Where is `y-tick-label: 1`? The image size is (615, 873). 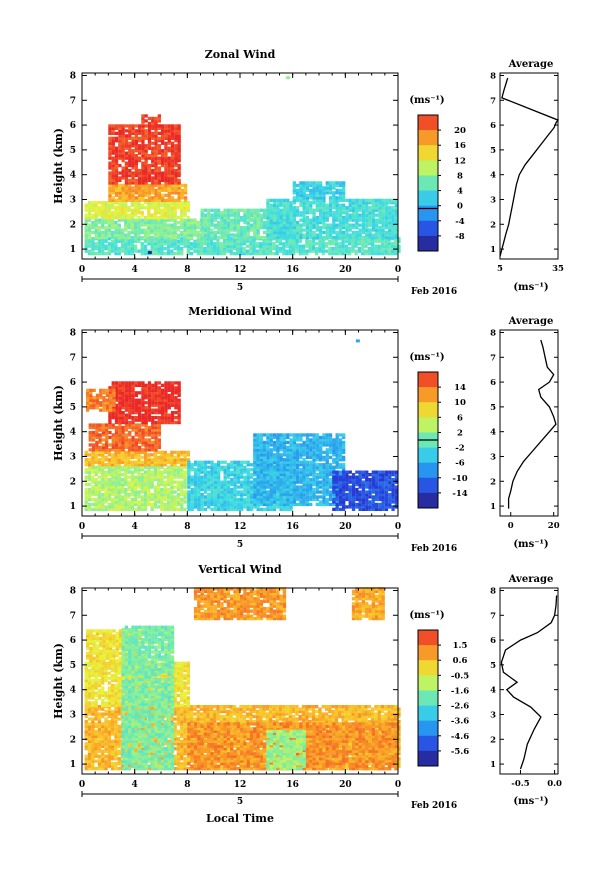
y-tick-label: 1 is located at coordinates (73, 250).